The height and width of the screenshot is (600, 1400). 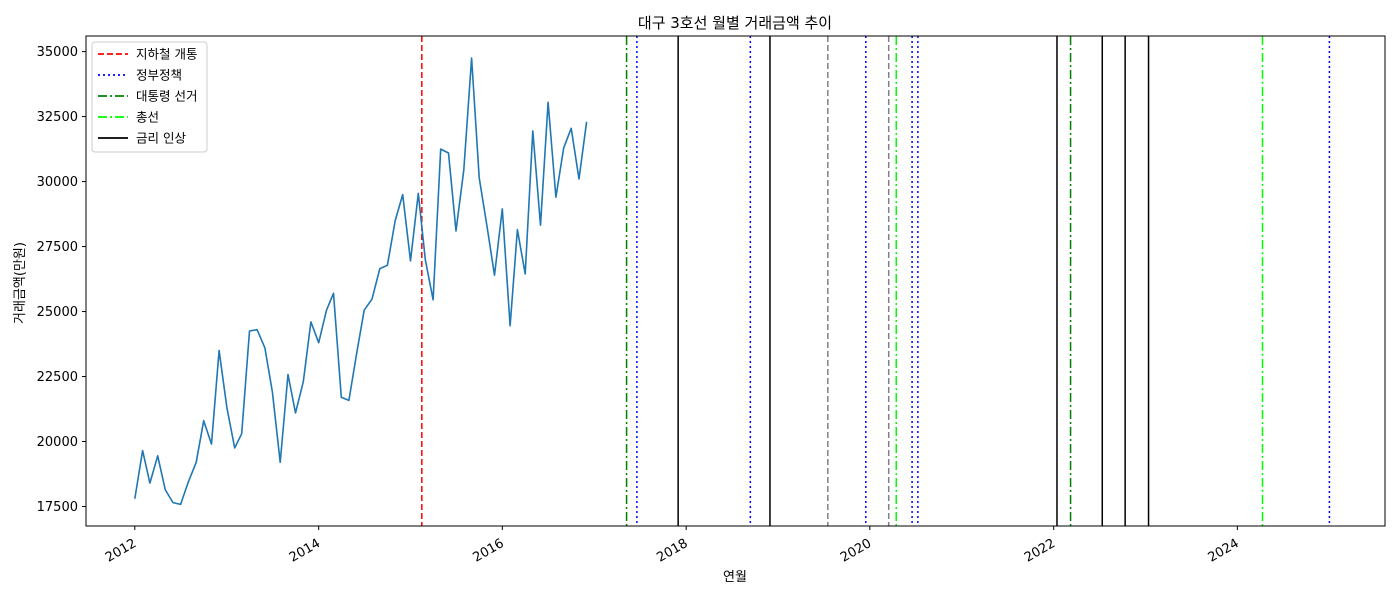 What do you see at coordinates (735, 577) in the screenshot?
I see `x-axis-title: 연월` at bounding box center [735, 577].